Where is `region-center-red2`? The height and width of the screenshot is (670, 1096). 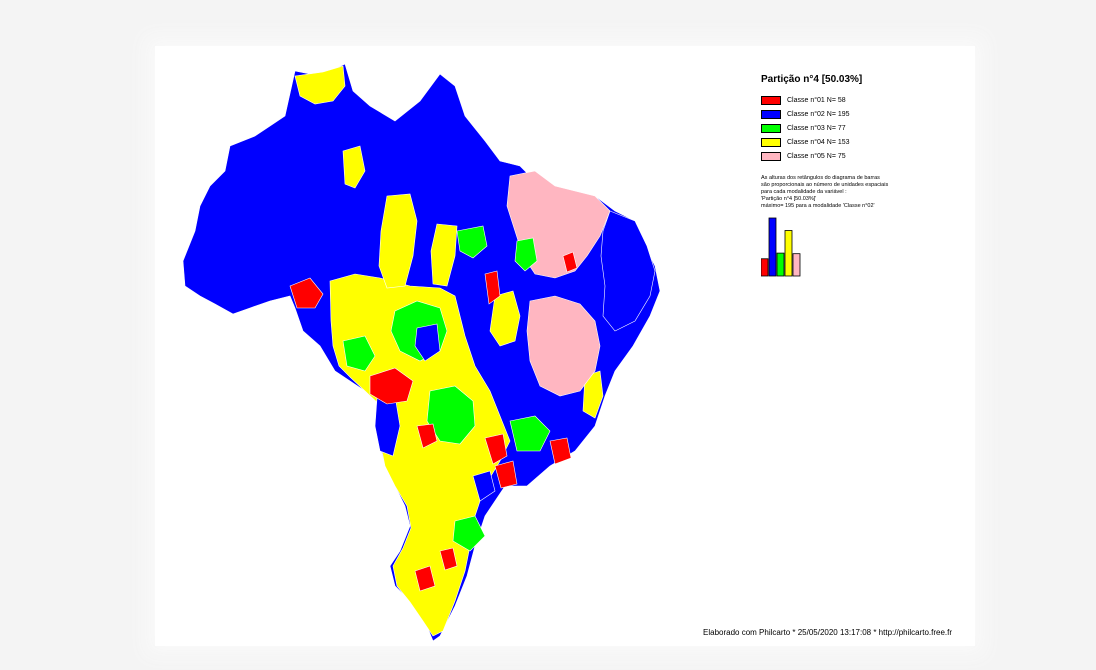
region-center-red2 is located at coordinates (496, 449).